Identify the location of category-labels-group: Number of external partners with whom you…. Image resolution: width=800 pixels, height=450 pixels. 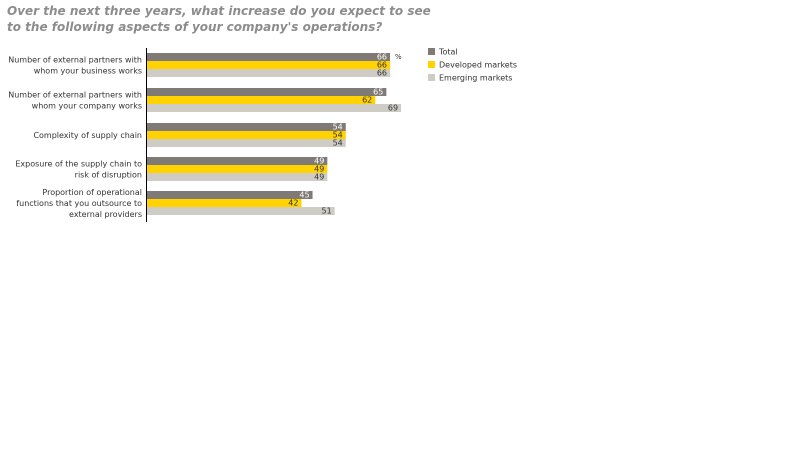
(75, 138).